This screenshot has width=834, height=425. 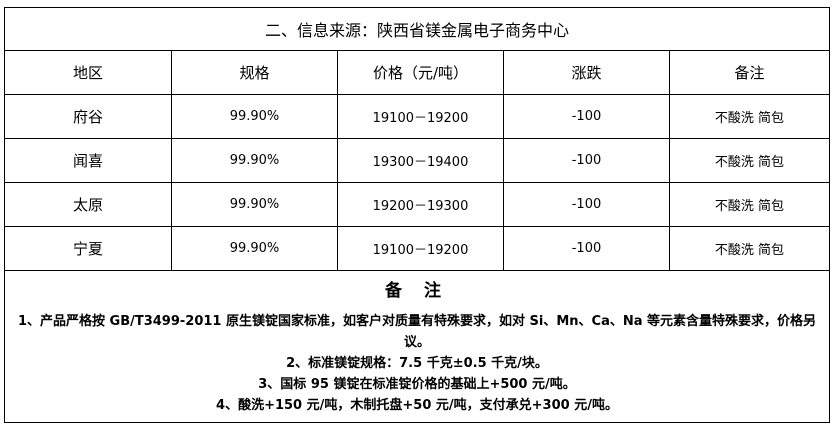 I want to click on price-cell: 19200－19300, so click(x=421, y=204).